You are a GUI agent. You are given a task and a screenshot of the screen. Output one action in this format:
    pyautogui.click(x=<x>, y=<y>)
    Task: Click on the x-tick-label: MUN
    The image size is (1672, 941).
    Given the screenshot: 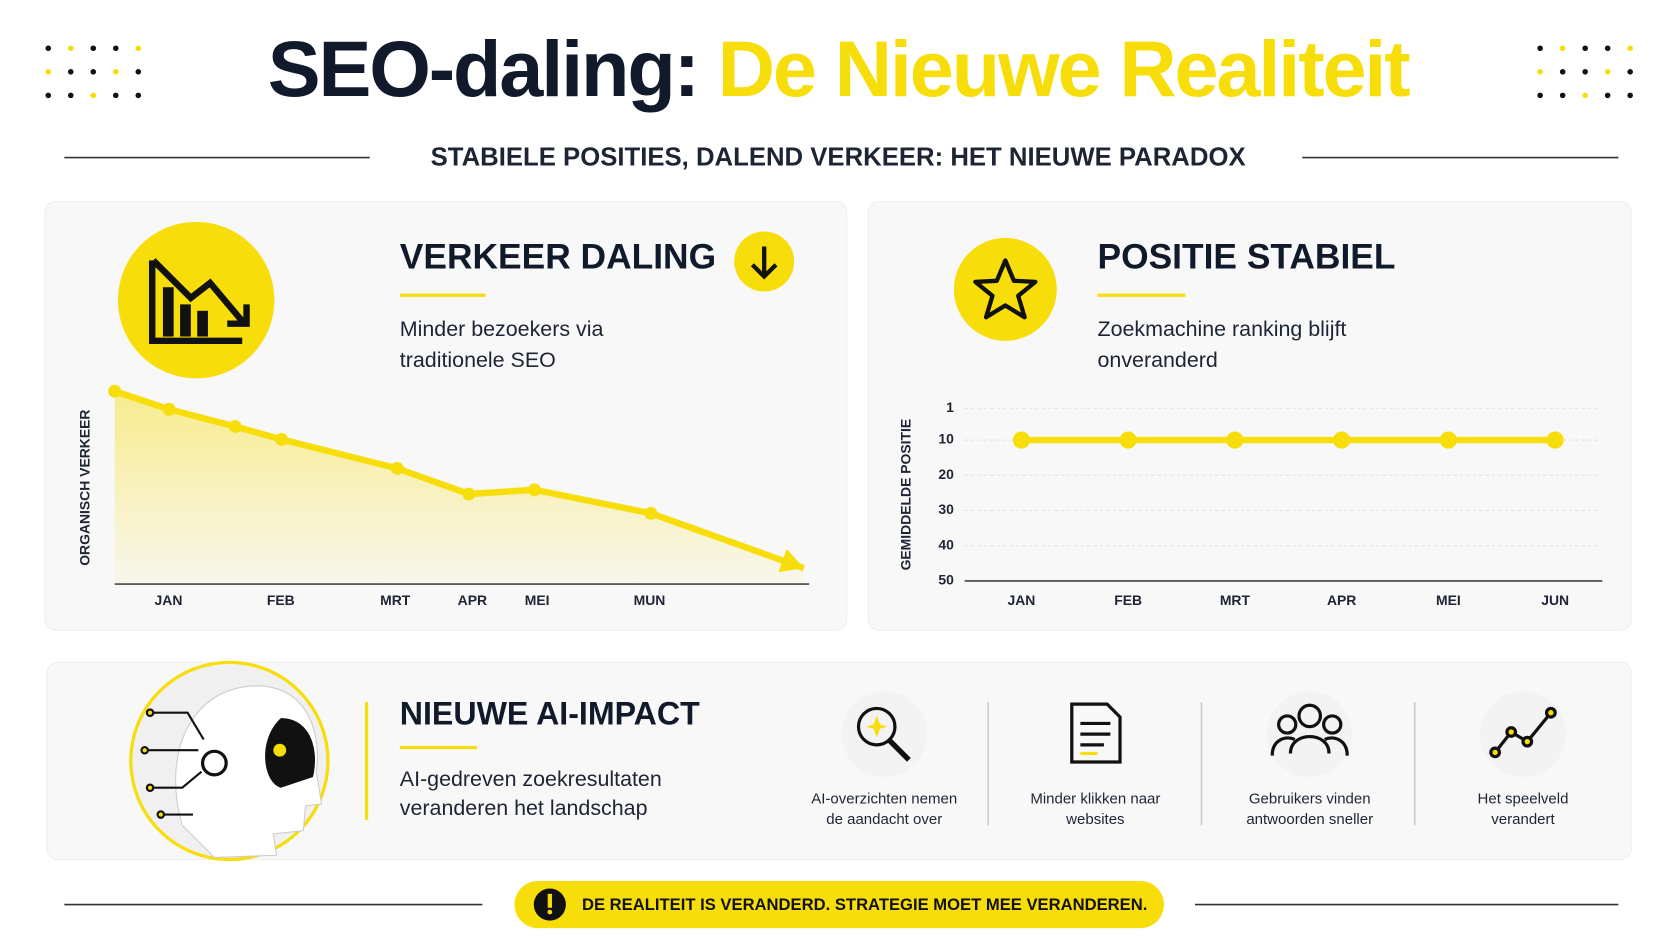 What is the action you would take?
    pyautogui.click(x=650, y=600)
    